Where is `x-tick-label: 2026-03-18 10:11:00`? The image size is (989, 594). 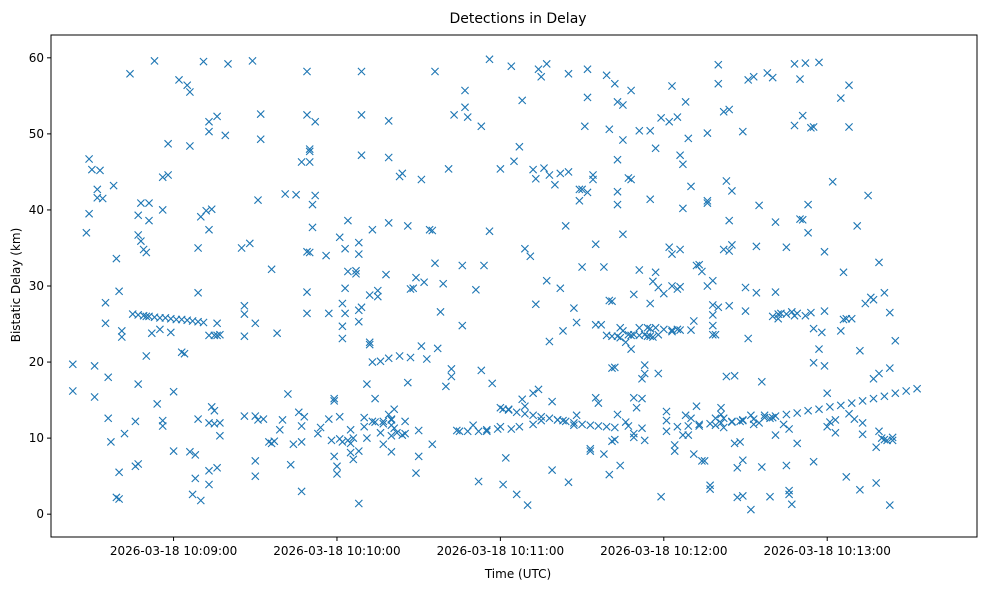
x-tick-label: 2026-03-18 10:11:00 is located at coordinates (500, 551).